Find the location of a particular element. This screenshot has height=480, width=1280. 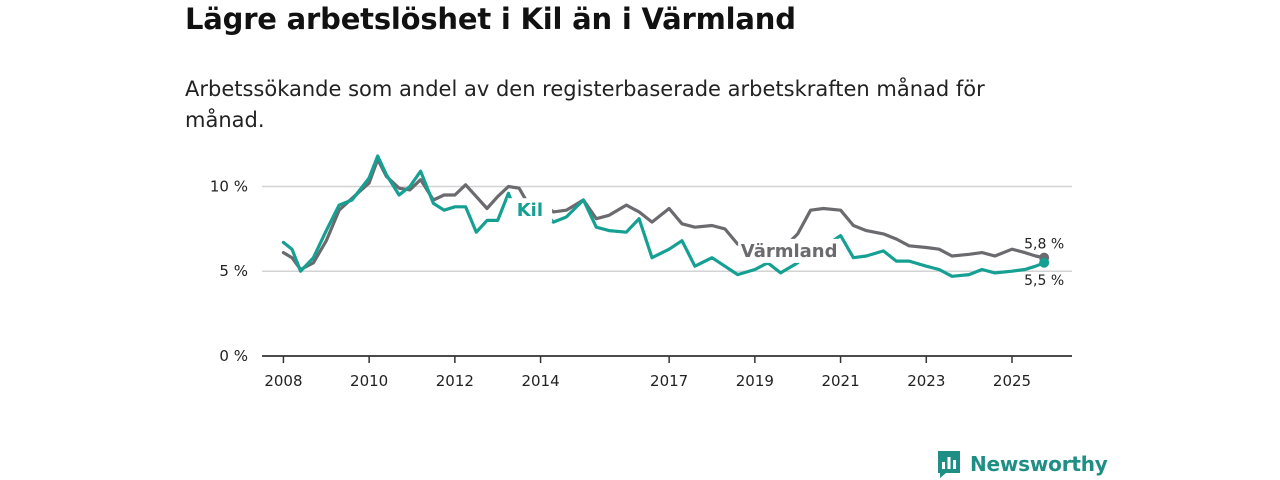

x-tick-label: 2012 is located at coordinates (455, 381).